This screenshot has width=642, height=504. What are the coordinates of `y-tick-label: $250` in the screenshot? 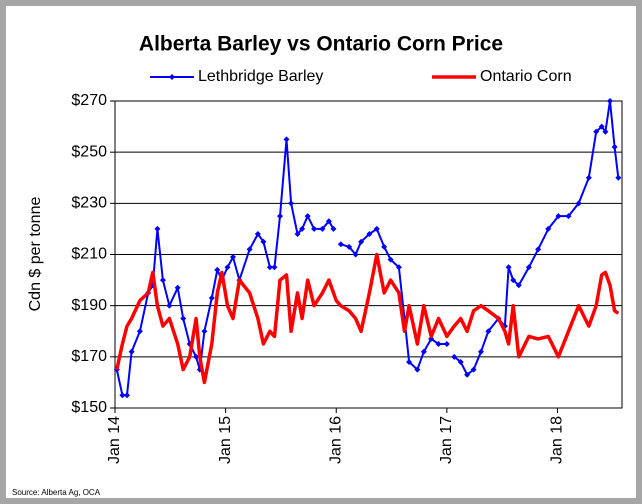 It's located at (89, 151).